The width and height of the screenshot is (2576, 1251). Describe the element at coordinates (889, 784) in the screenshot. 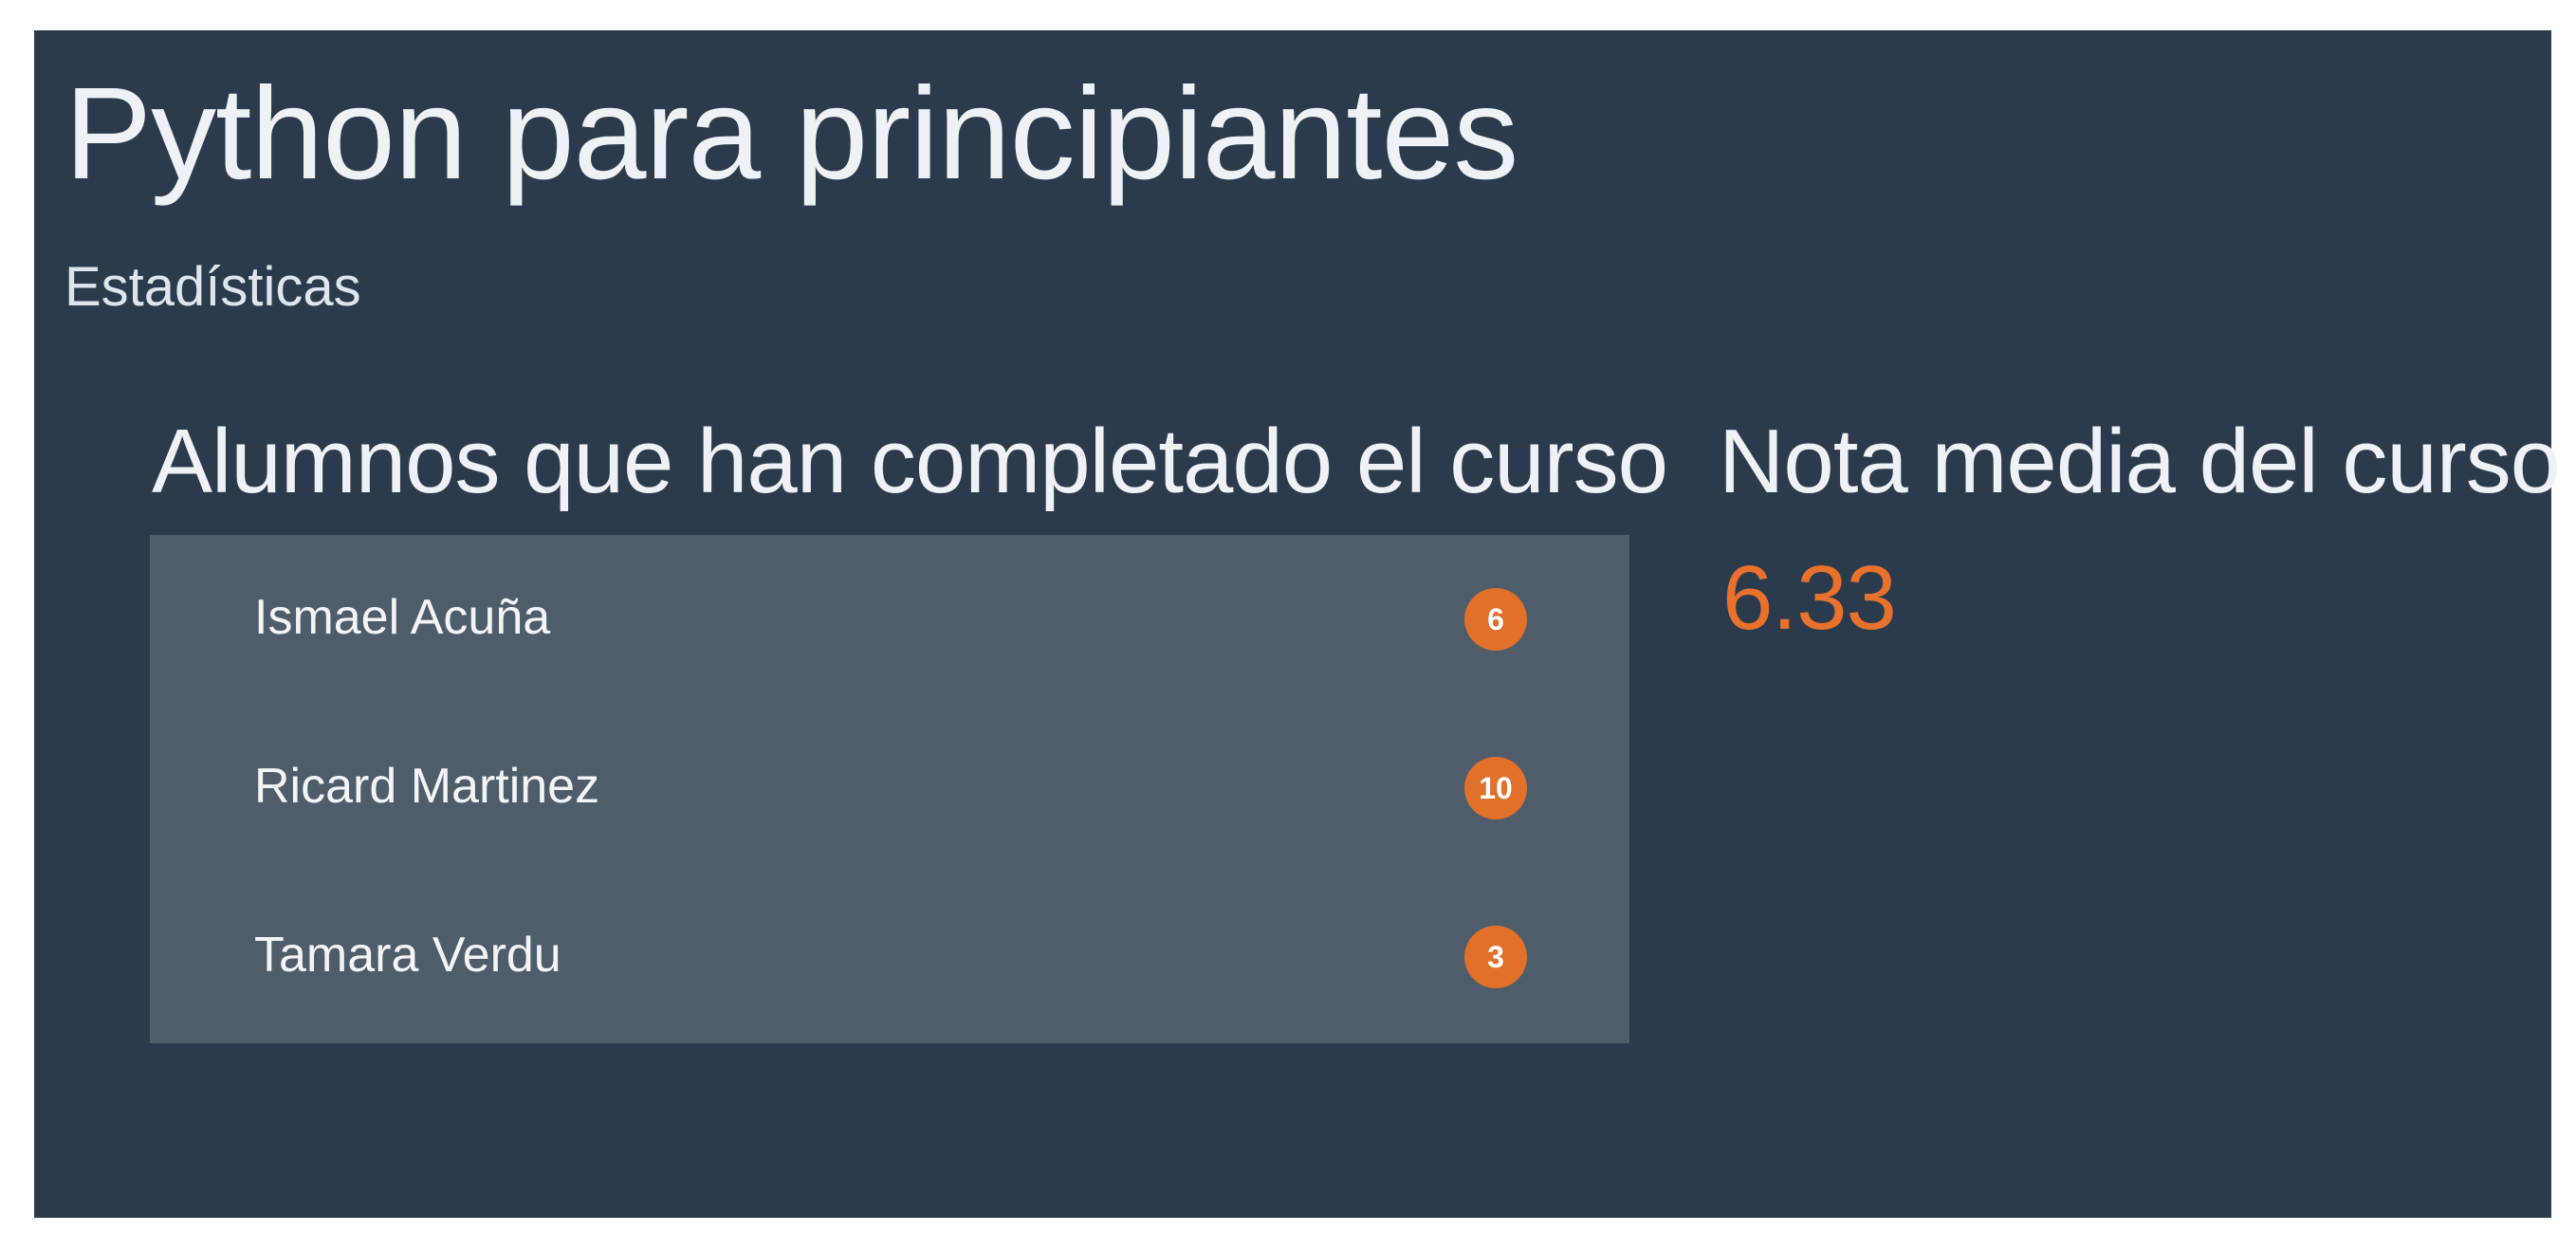

I see `list-item: Ricard Martinez 10` at that location.